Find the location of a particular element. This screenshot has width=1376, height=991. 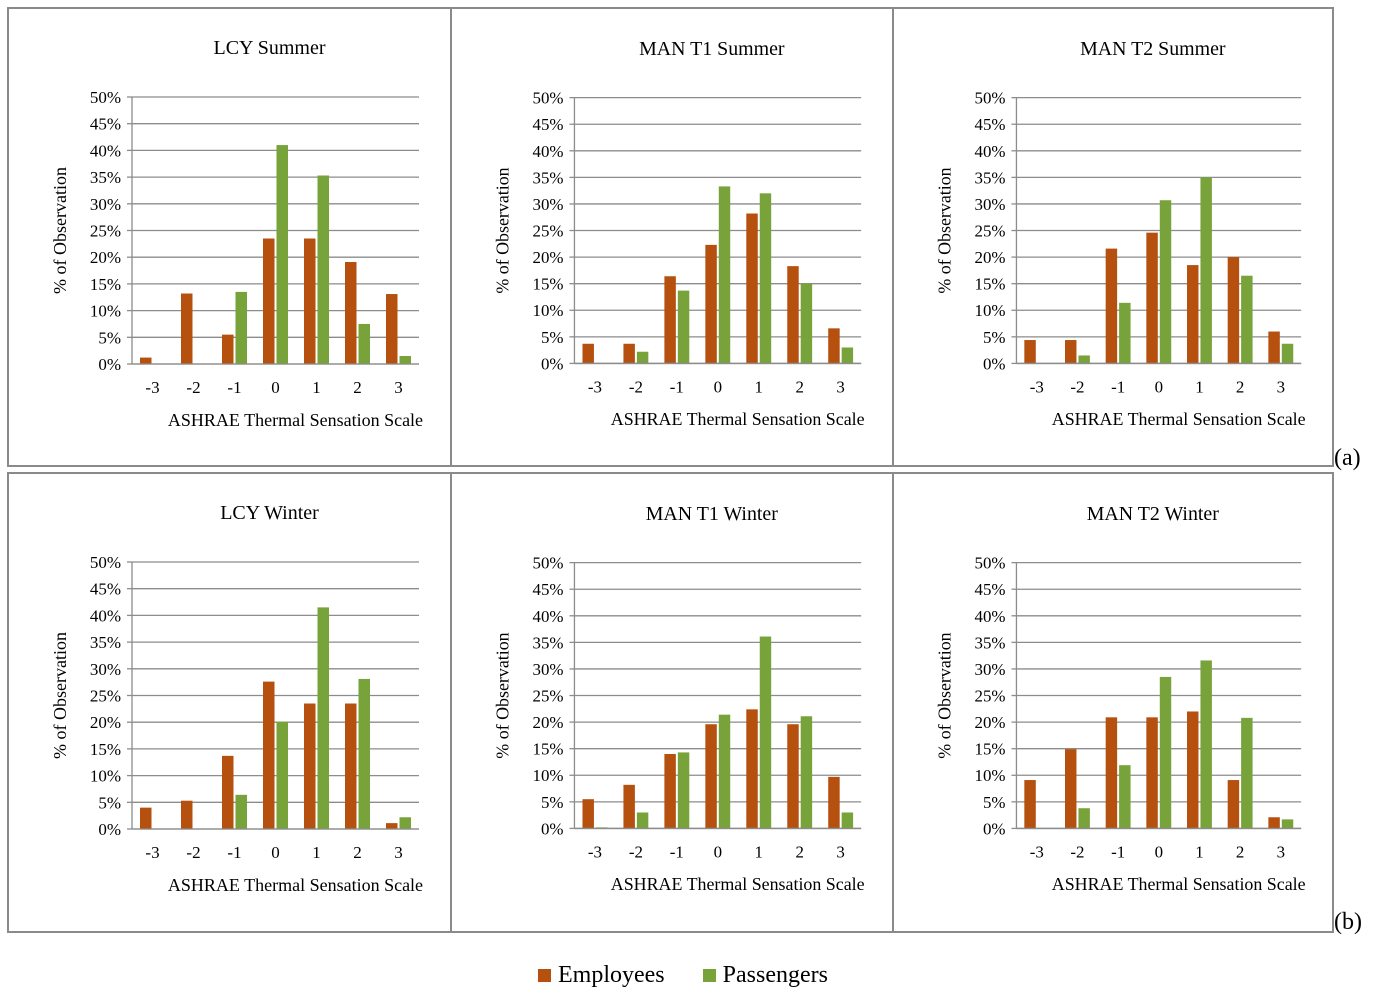

x-tick-label: -2 is located at coordinates (1077, 851).